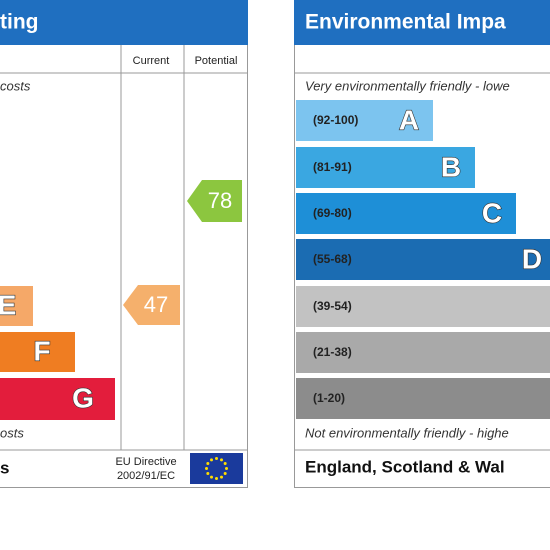  What do you see at coordinates (332, 213) in the screenshot?
I see `band-range: (69-80)` at bounding box center [332, 213].